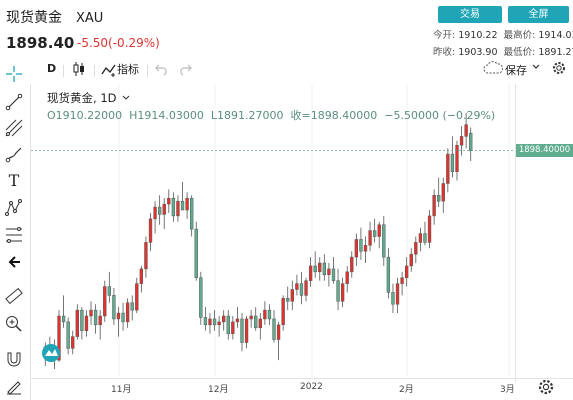  Describe the element at coordinates (63, 71) in the screenshot. I see `toolbar-divider` at that location.